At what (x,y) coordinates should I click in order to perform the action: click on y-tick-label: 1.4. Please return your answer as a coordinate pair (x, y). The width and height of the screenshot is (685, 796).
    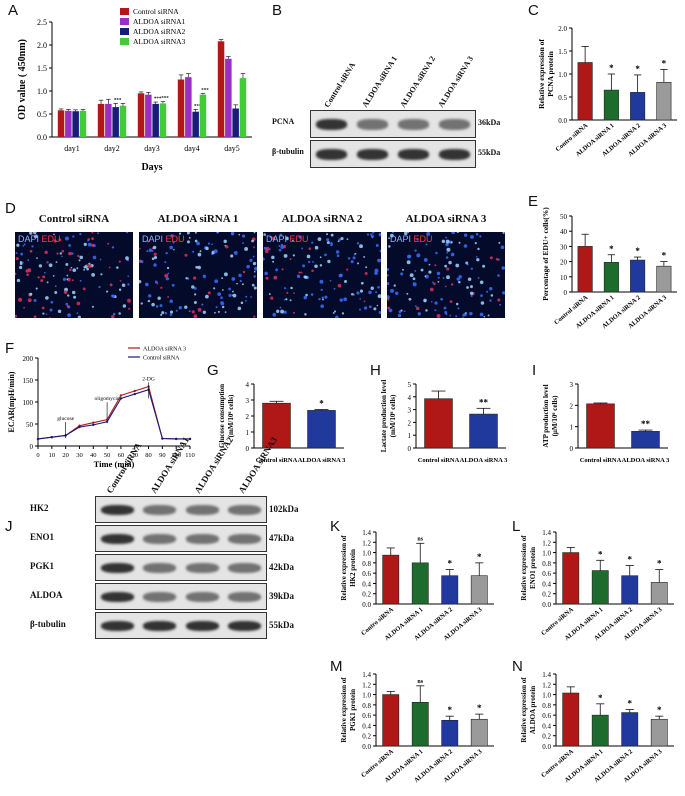
    Looking at the image, I should click on (366, 533).